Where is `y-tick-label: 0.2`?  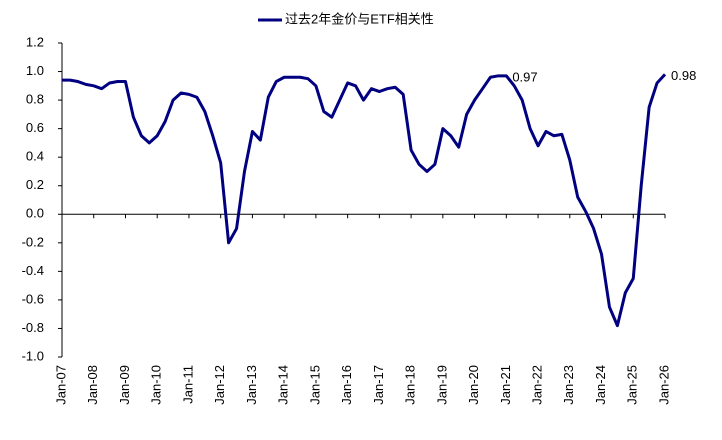
y-tick-label: 0.2 is located at coordinates (35, 184).